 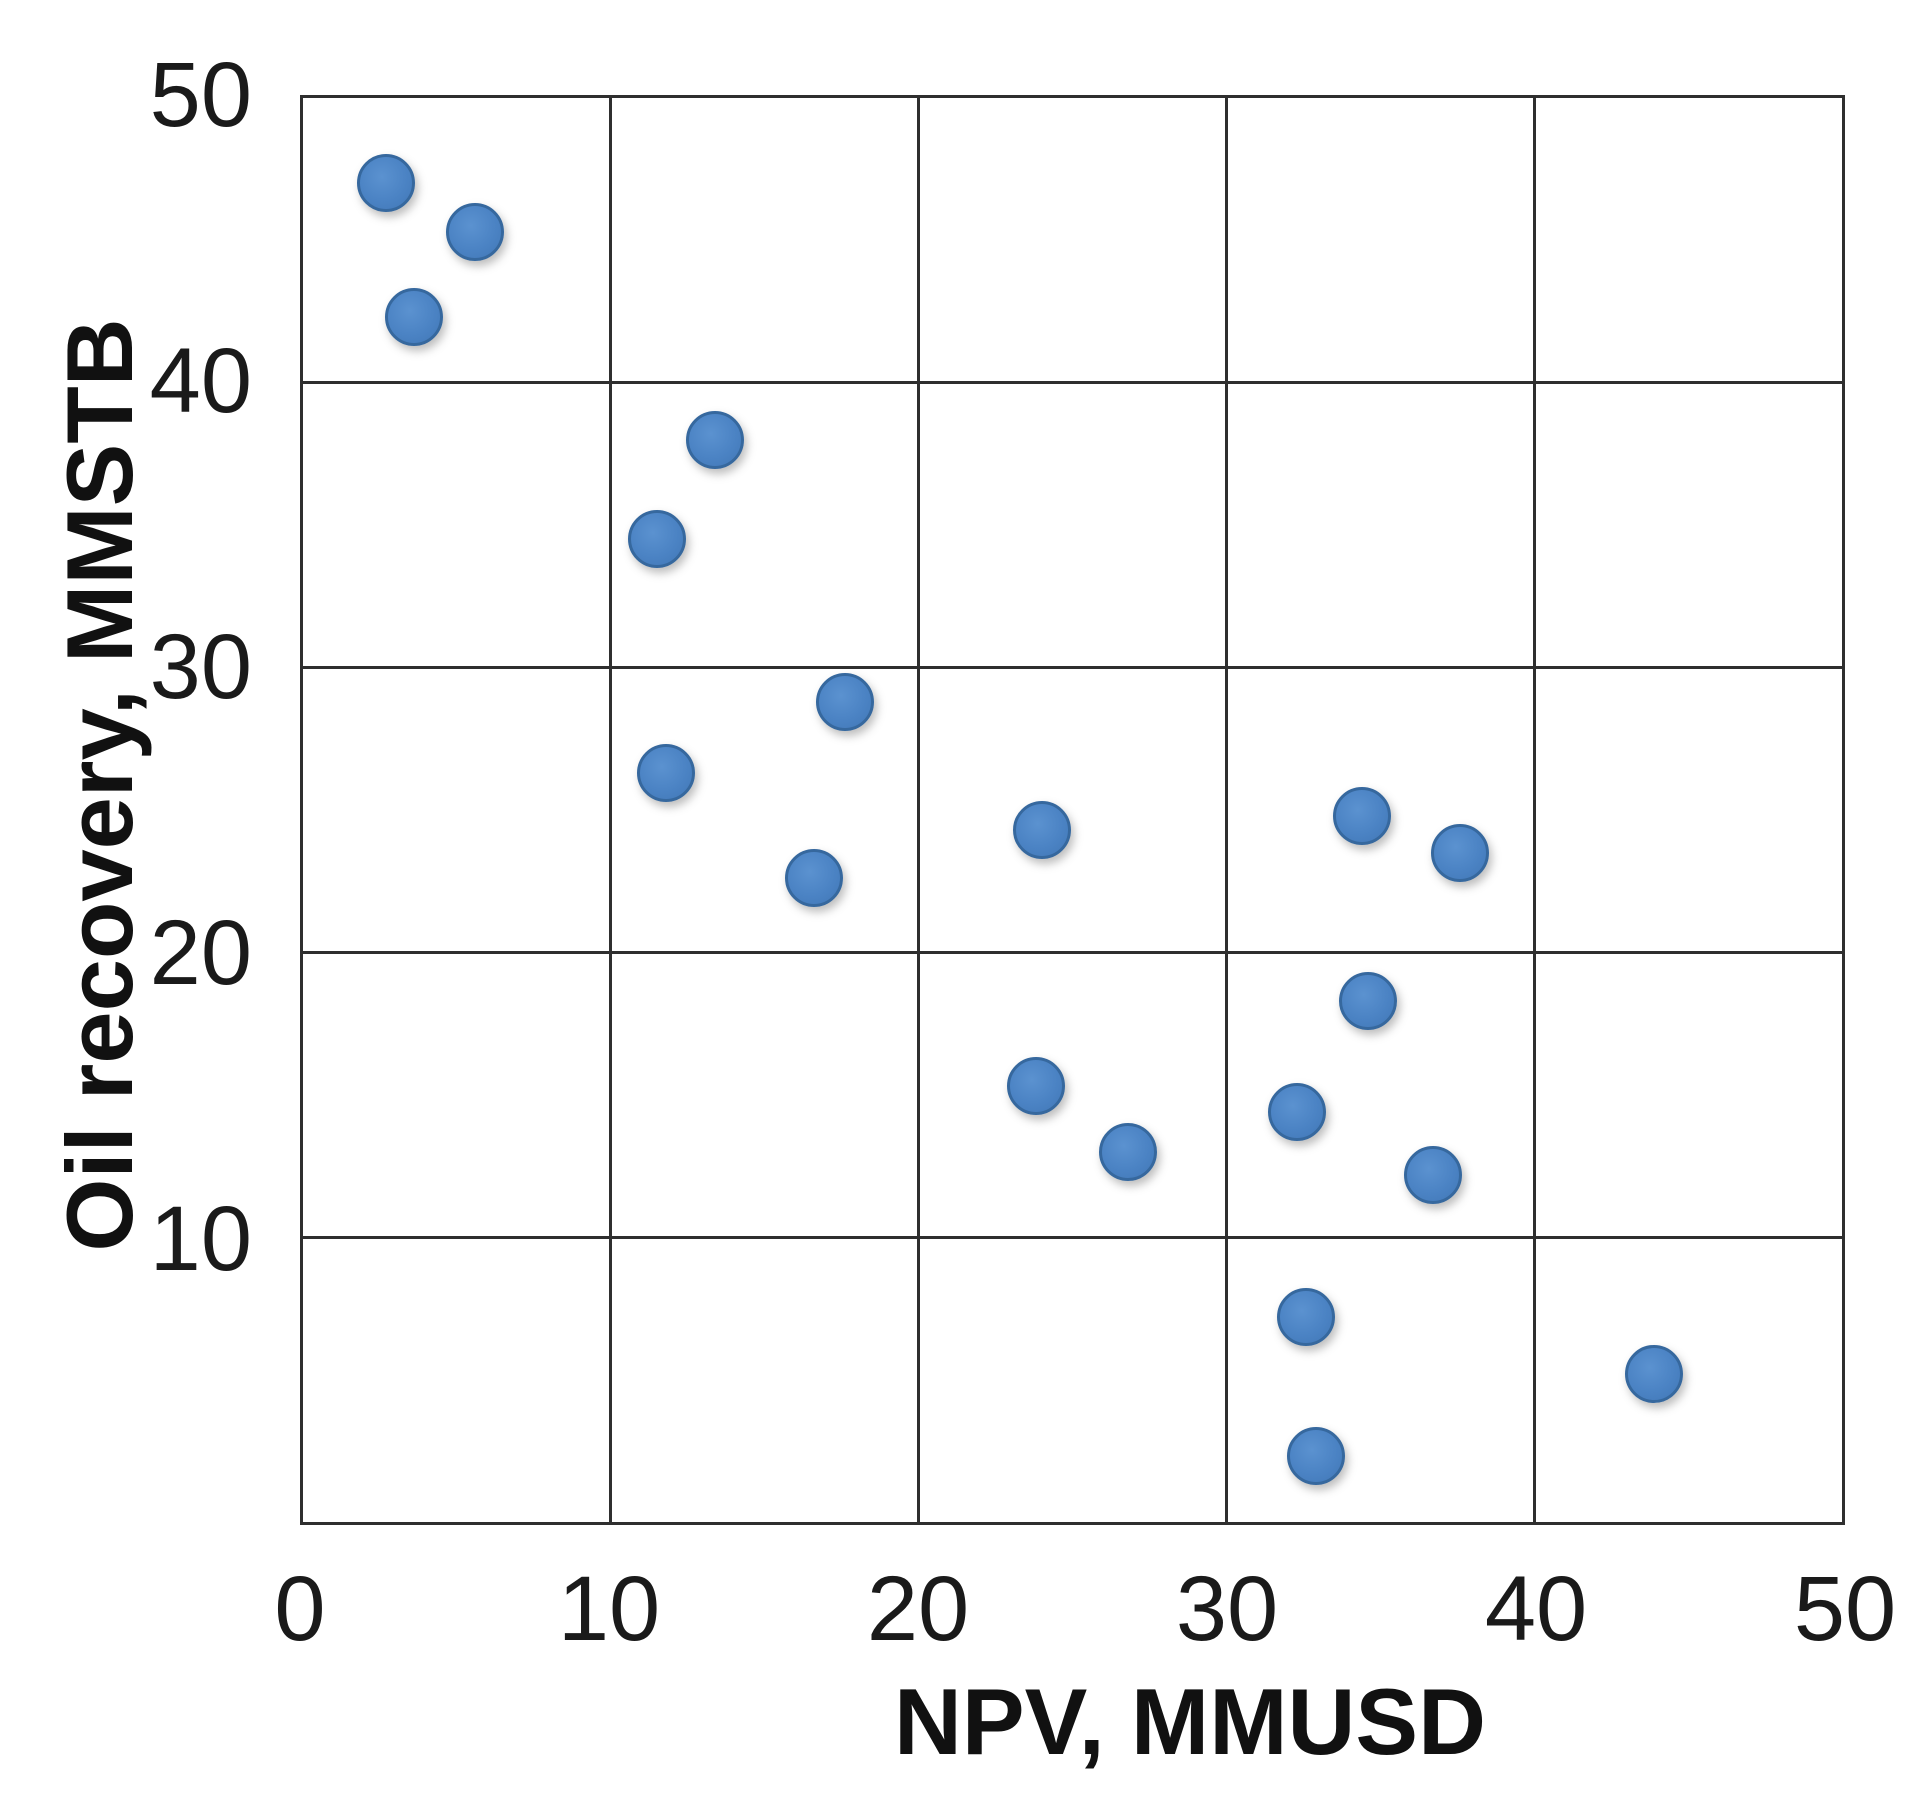 I want to click on x-axis-title: NPV, MMUSD, so click(x=1190, y=1721).